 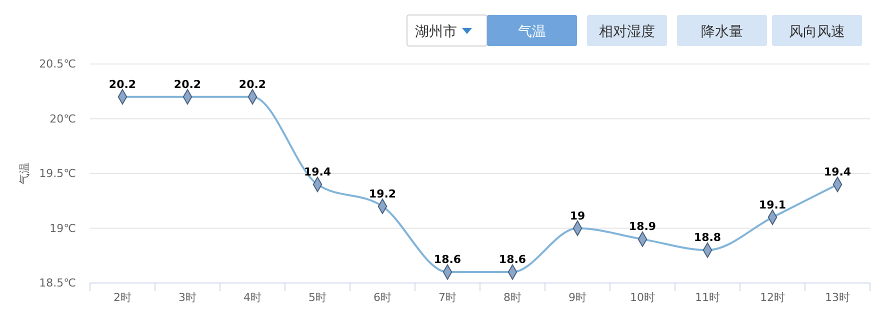 What do you see at coordinates (253, 297) in the screenshot?
I see `x-tick-label: 4时` at bounding box center [253, 297].